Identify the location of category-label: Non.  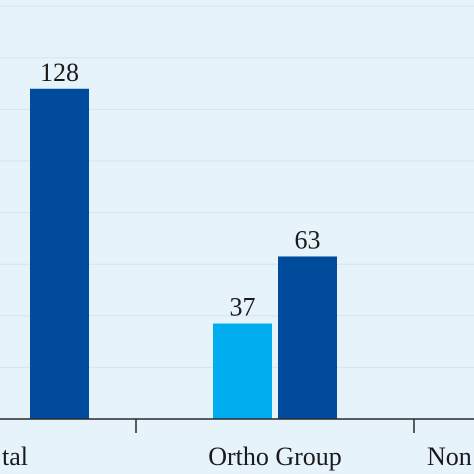
(449, 456).